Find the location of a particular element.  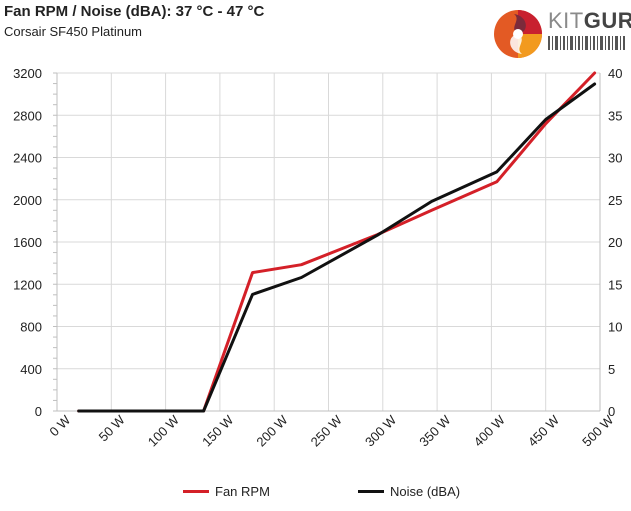

x-tick-label: 450 W is located at coordinates (544, 431).